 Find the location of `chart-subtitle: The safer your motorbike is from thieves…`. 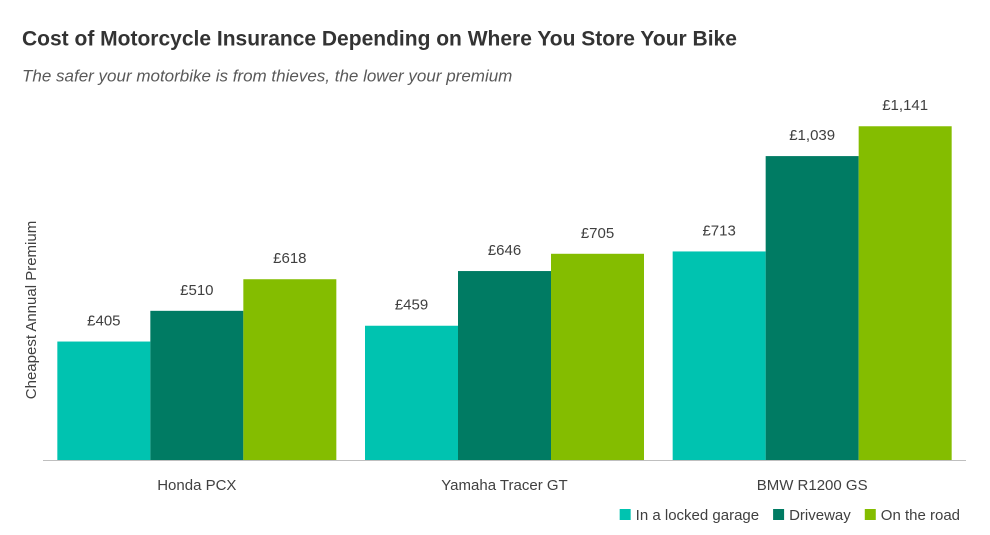

chart-subtitle: The safer your motorbike is from thieves… is located at coordinates (267, 75).